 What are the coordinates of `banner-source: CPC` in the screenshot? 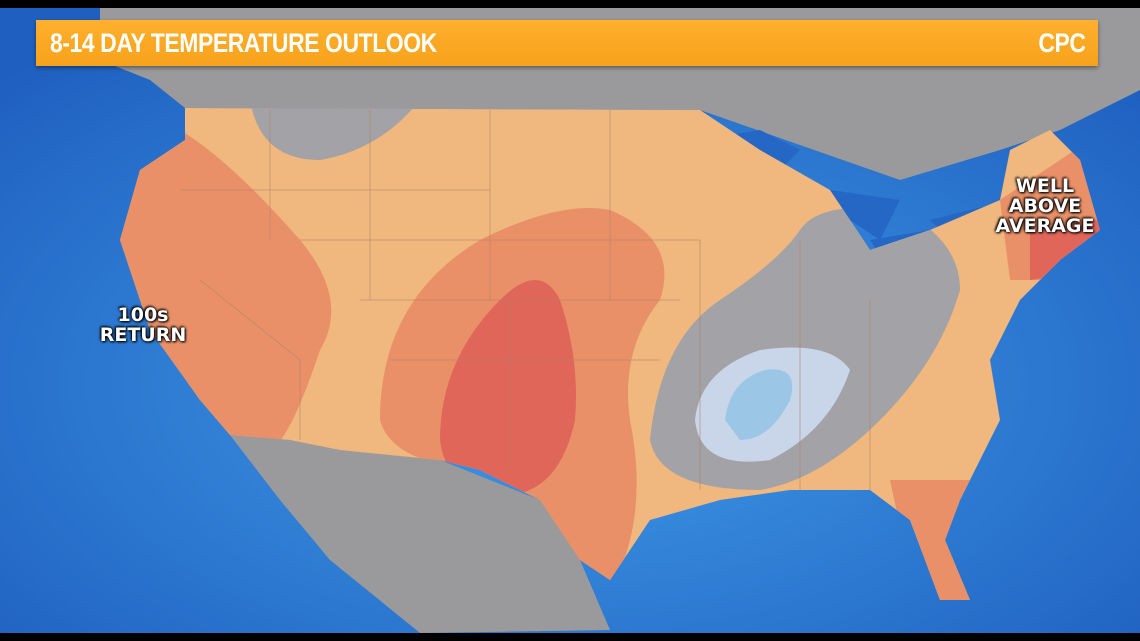 It's located at (1062, 42).